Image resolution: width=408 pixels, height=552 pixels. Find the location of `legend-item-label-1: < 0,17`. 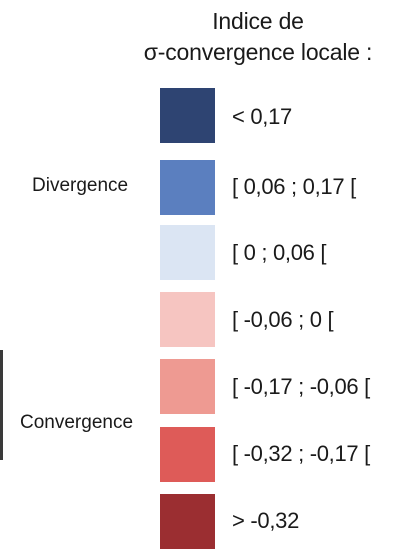

legend-item-label-1: < 0,17 is located at coordinates (262, 116).